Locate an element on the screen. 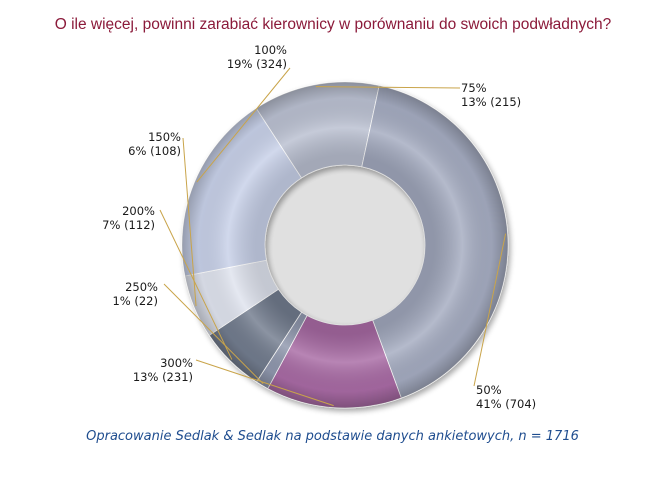  slice-label-category: 200% is located at coordinates (138, 211).